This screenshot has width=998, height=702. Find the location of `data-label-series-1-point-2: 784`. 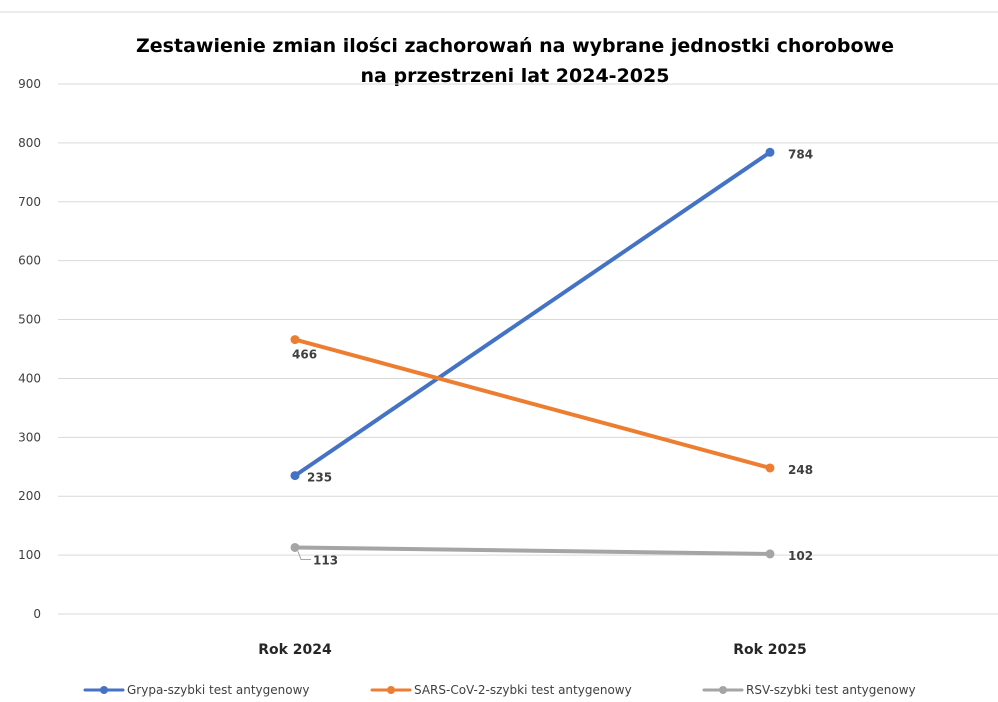

data-label-series-1-point-2: 784 is located at coordinates (800, 154).